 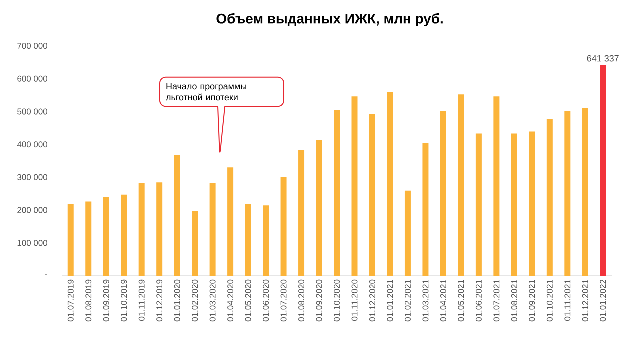 I want to click on x-tick-label: 01.07.2021, so click(x=497, y=301).